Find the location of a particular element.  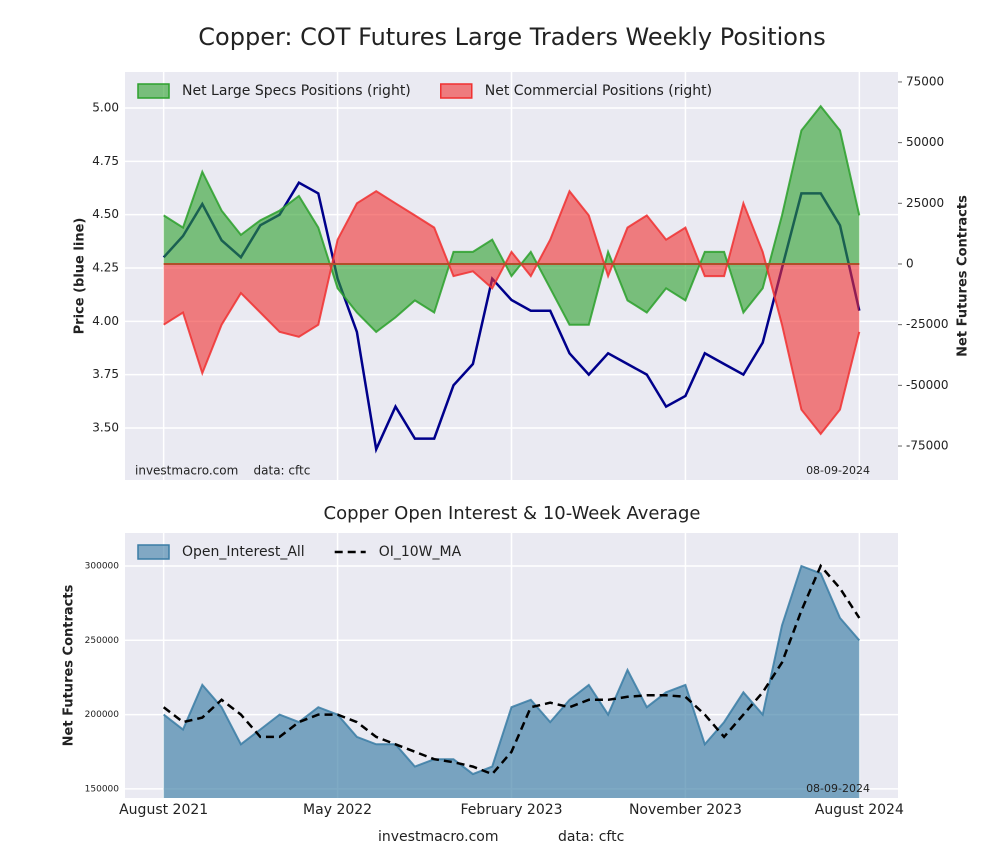

y-axis-label: Net Futures Contracts is located at coordinates (69, 665).